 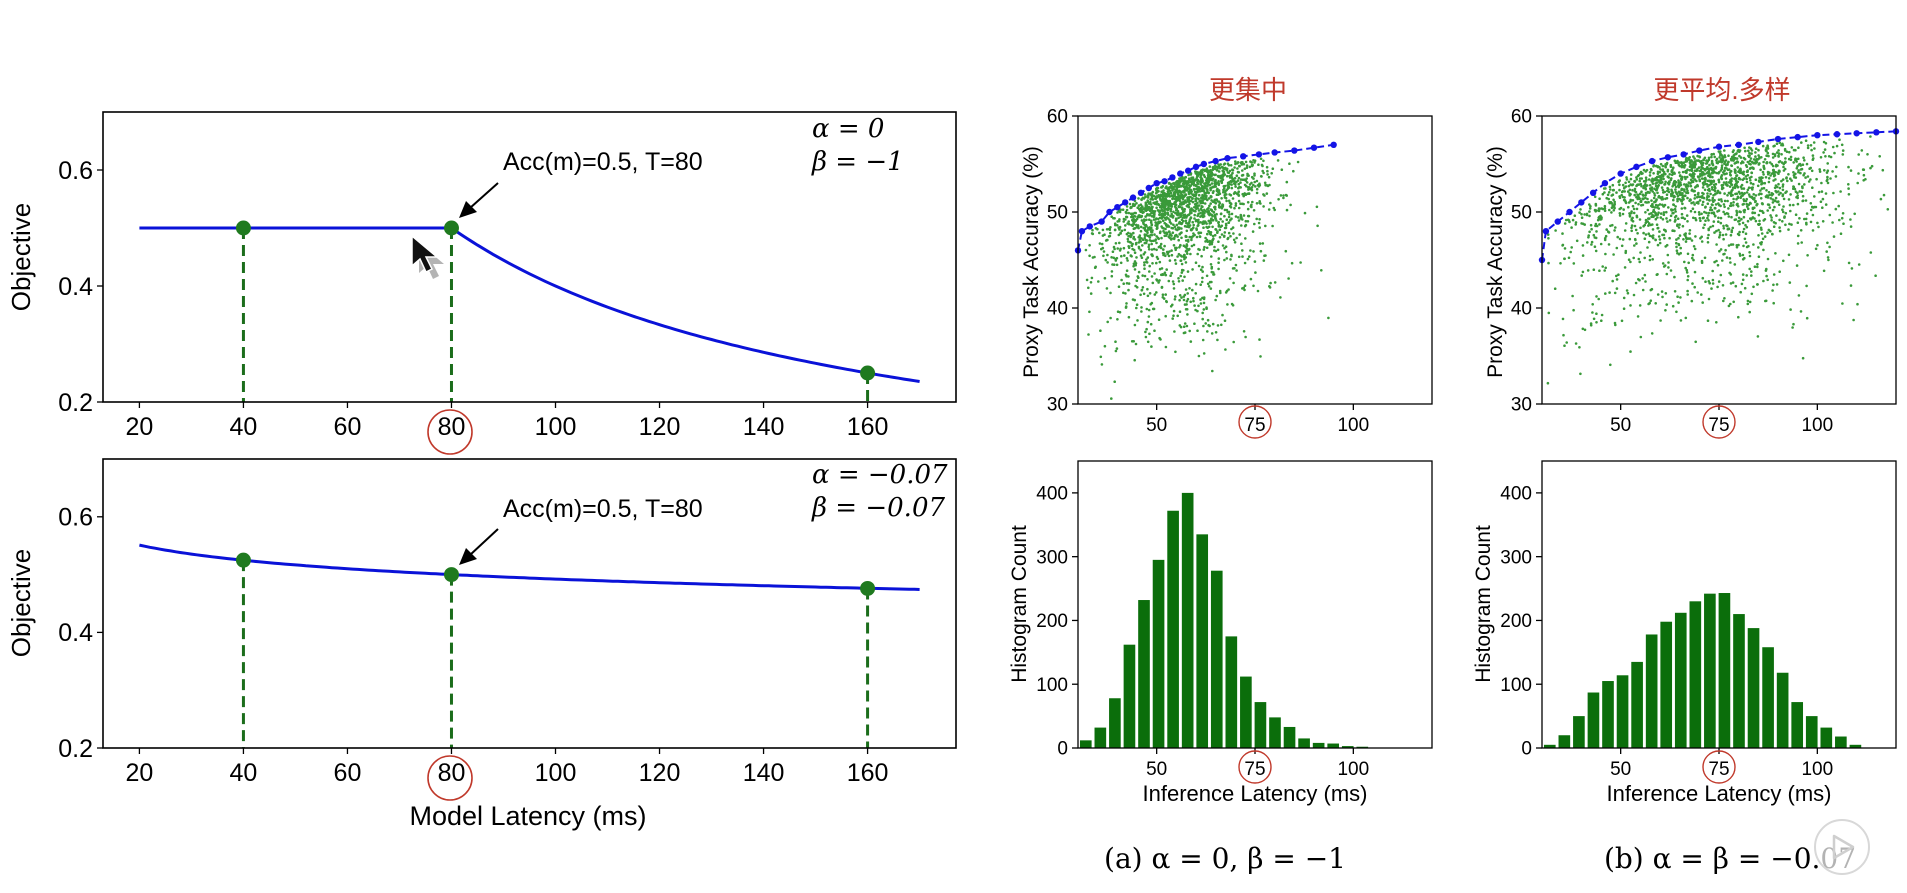 What do you see at coordinates (1842, 847) in the screenshot?
I see `play-button-icon` at bounding box center [1842, 847].